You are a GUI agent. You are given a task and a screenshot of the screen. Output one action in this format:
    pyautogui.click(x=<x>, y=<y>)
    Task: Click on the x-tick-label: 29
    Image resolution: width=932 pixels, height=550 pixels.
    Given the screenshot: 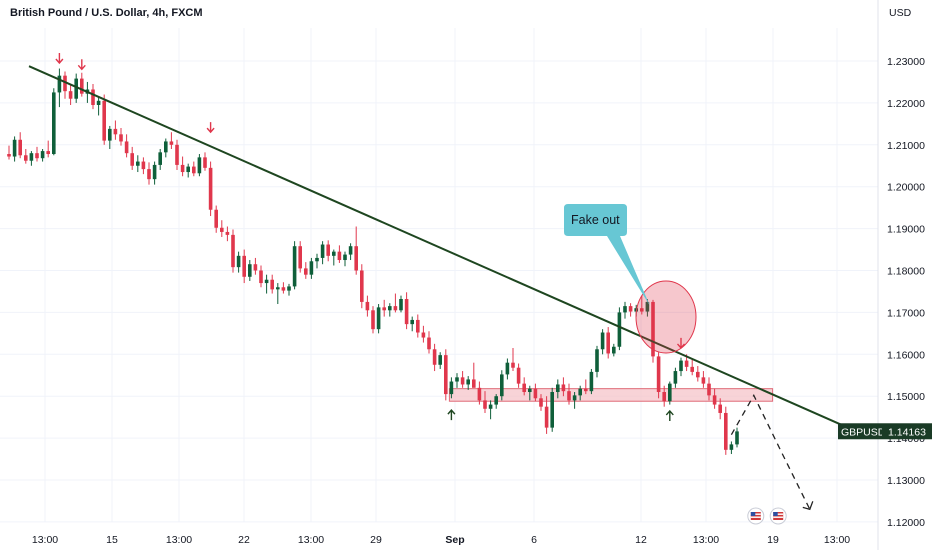 What is the action you would take?
    pyautogui.click(x=376, y=540)
    